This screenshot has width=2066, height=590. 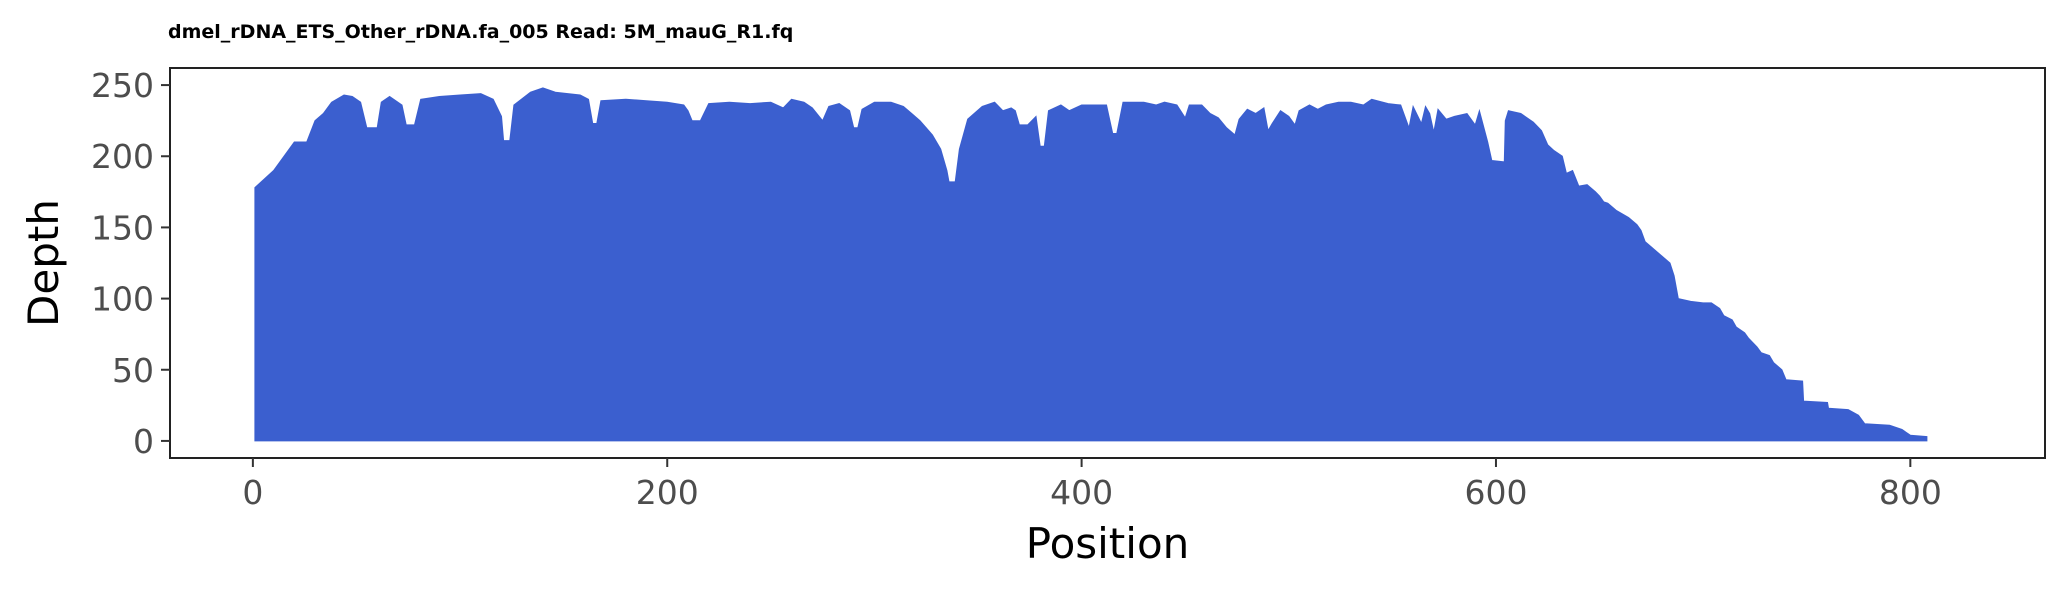 I want to click on y-tick-label: 250, so click(x=122, y=85).